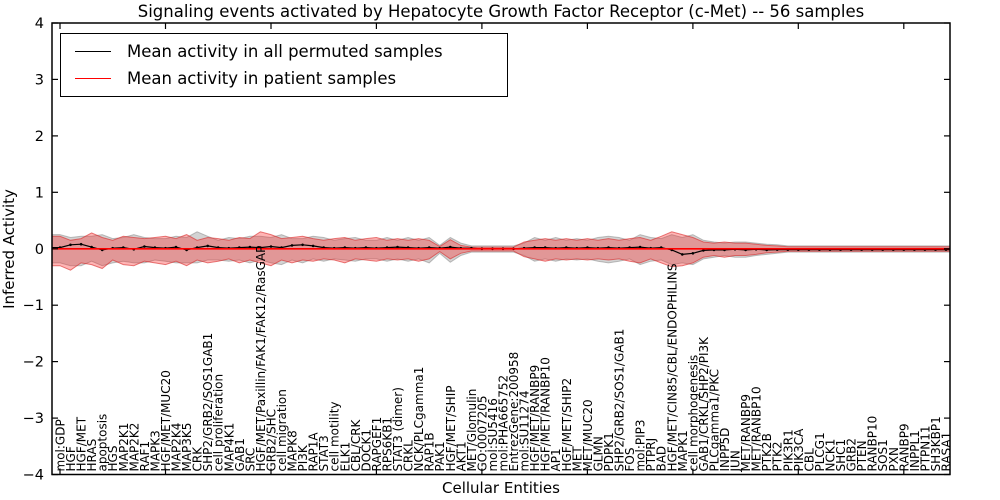 Image resolution: width=1000 pixels, height=500 pixels. Describe the element at coordinates (736, 461) in the screenshot. I see `x-tick-label: JUN` at that location.